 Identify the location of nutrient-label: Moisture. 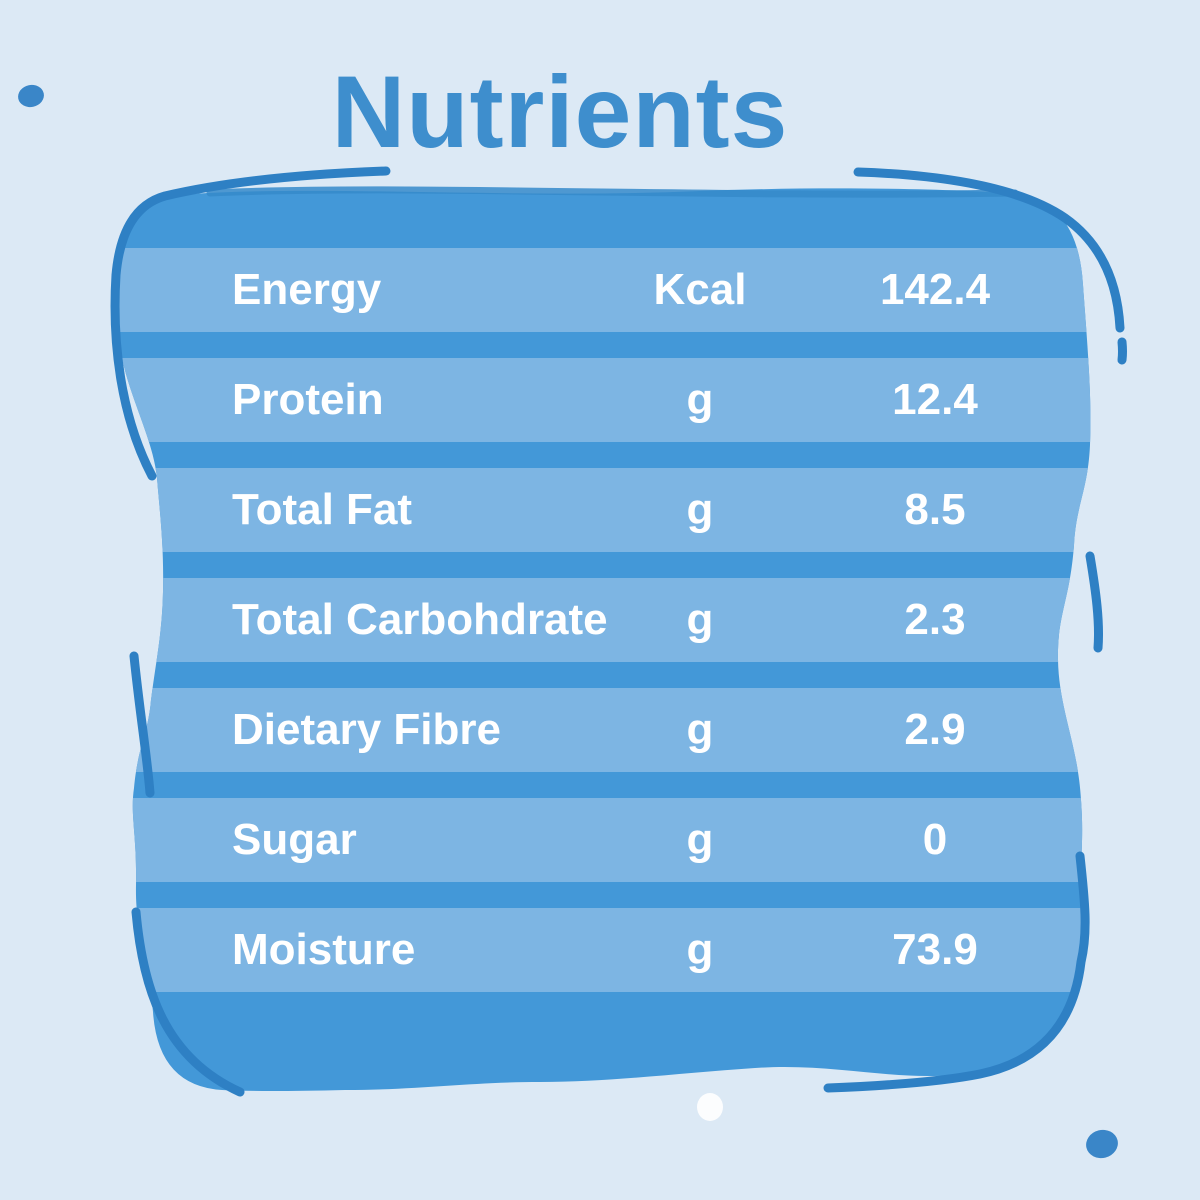
(324, 949).